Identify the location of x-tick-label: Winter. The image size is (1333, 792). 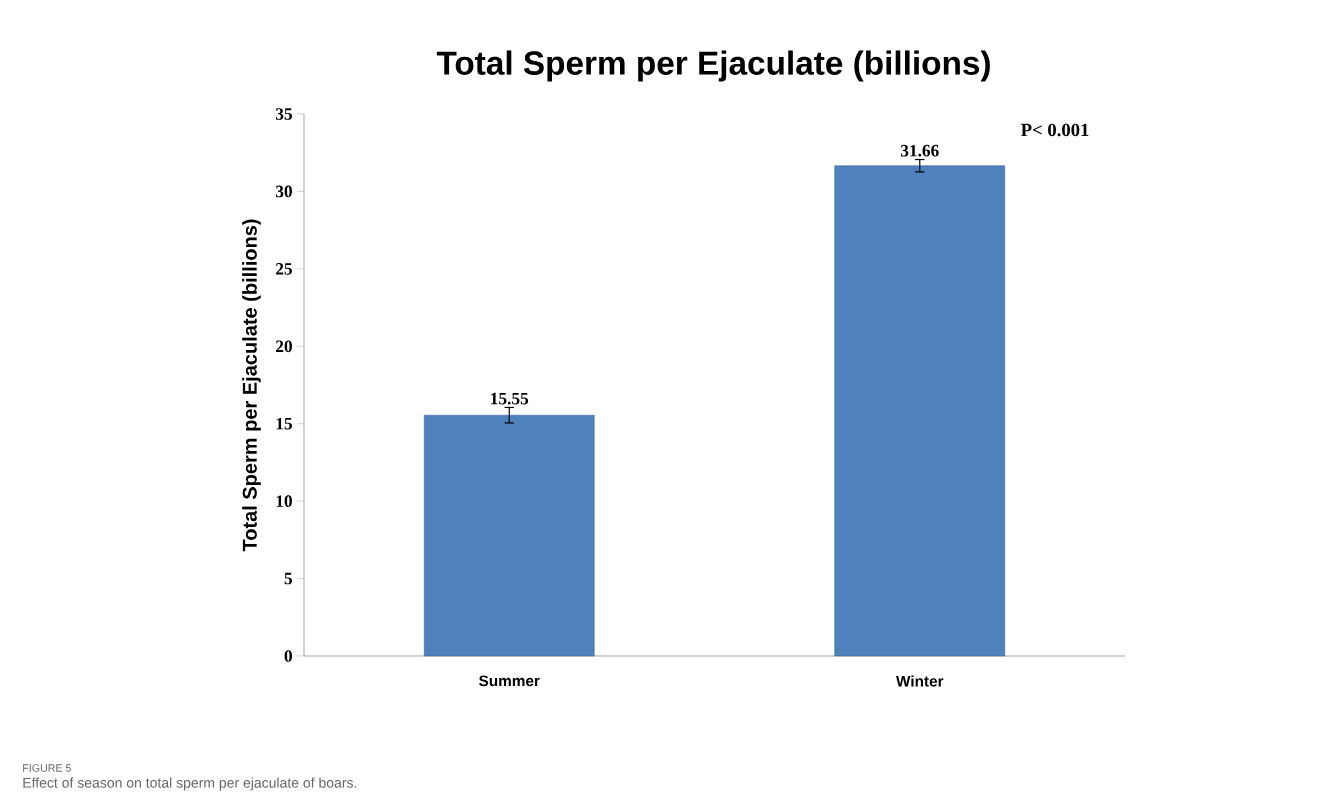
(920, 681).